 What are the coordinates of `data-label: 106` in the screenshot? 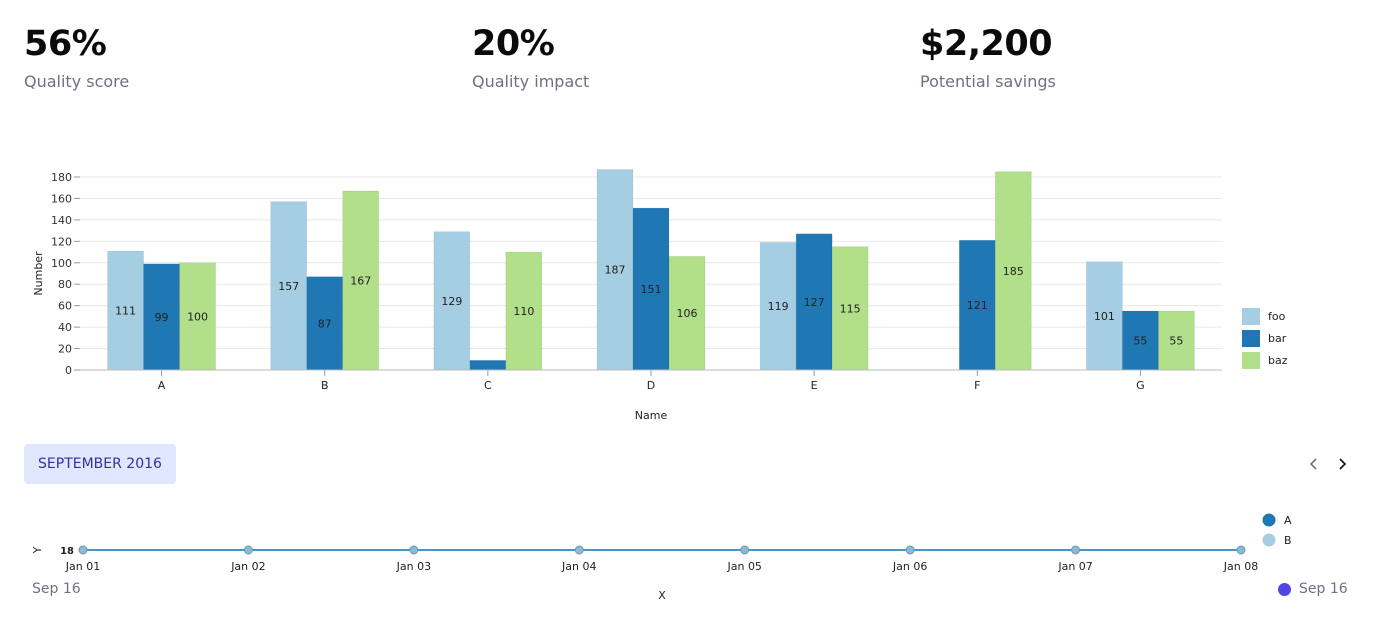 It's located at (687, 313).